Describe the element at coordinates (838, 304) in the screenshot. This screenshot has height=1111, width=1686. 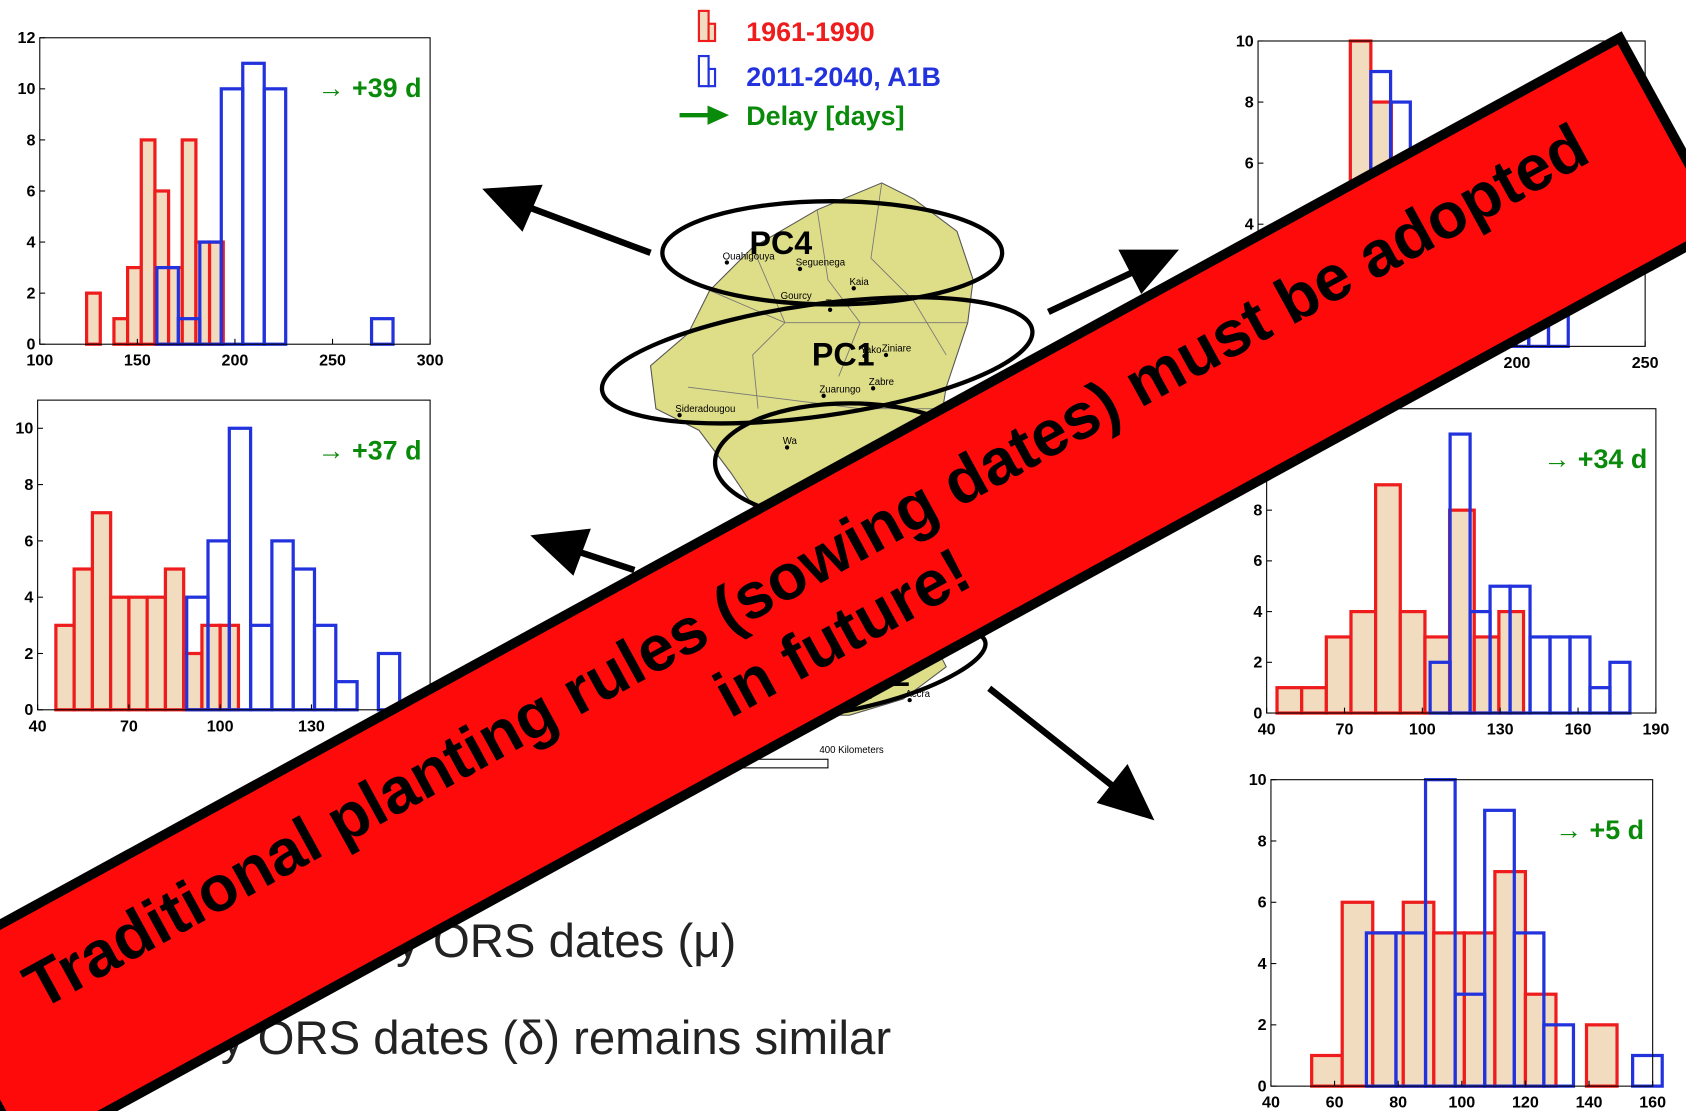
I see `town-label: Tema` at that location.